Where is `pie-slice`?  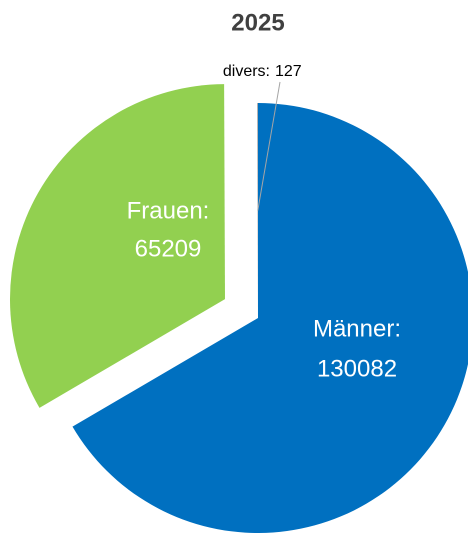
pie-slice is located at coordinates (257, 210).